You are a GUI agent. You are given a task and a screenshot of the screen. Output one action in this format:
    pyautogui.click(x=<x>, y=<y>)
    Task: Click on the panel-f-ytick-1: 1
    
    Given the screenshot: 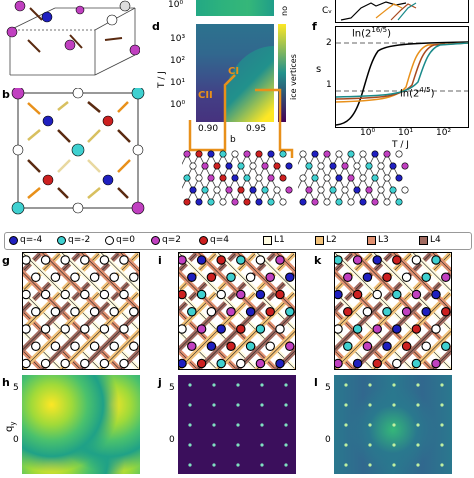 What is the action you would take?
    pyautogui.click(x=329, y=85)
    